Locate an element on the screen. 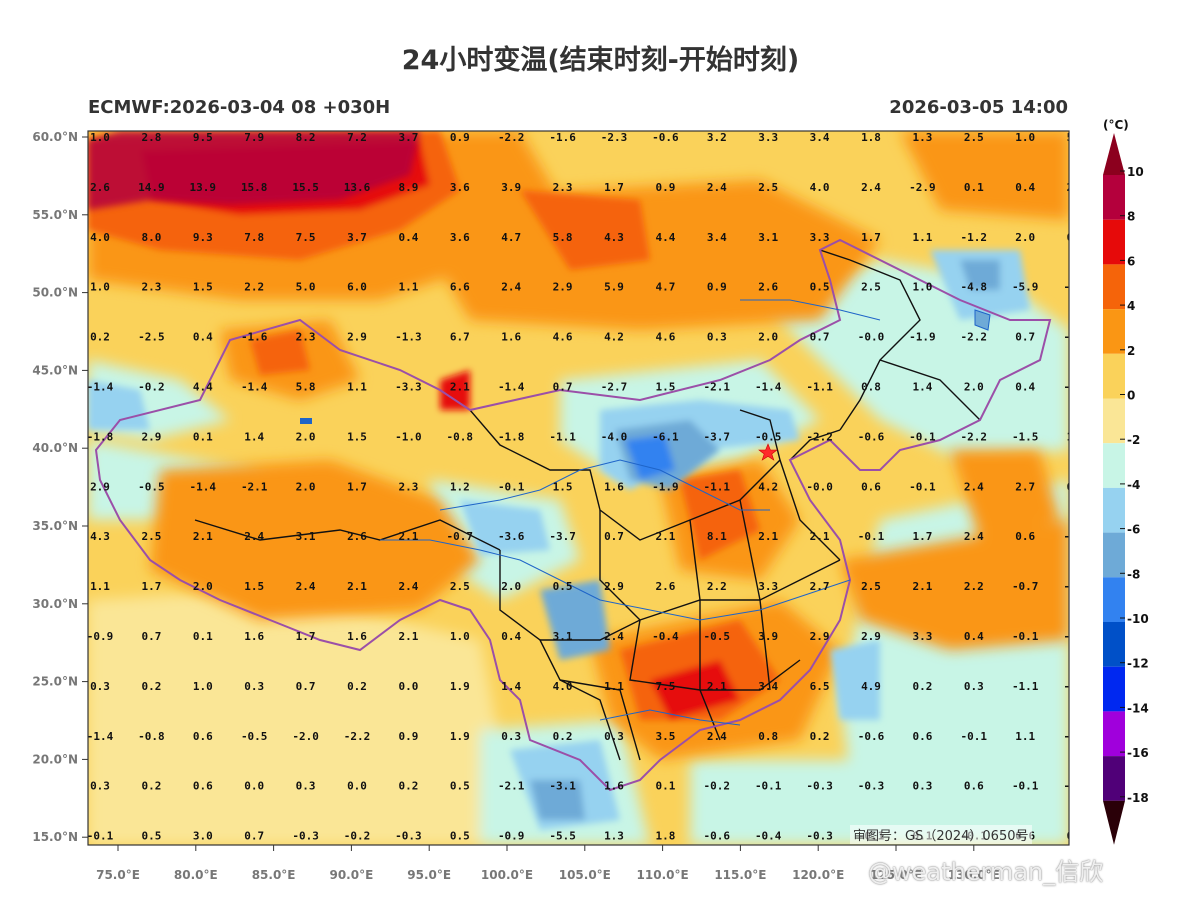  grid-value: 4.0 is located at coordinates (563, 686).